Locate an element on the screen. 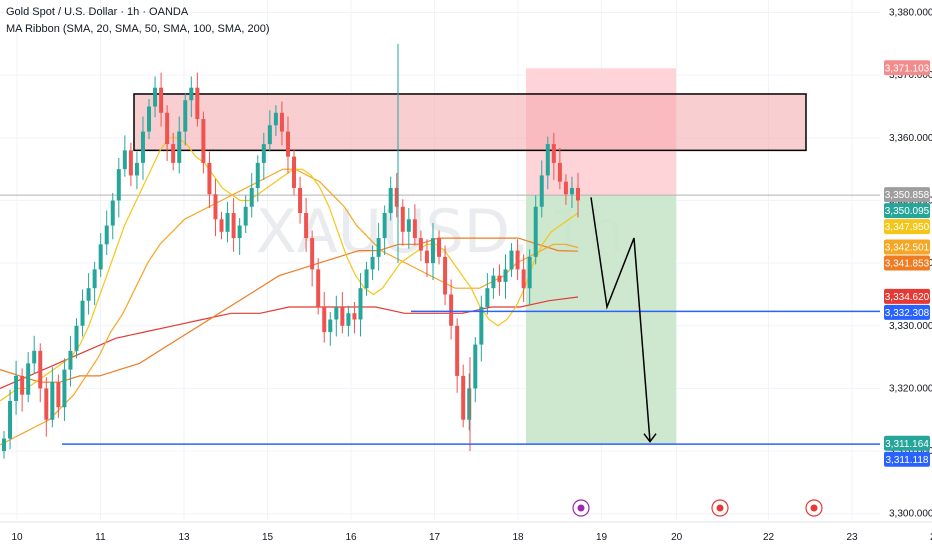  time-tick-label: 15 is located at coordinates (268, 537).